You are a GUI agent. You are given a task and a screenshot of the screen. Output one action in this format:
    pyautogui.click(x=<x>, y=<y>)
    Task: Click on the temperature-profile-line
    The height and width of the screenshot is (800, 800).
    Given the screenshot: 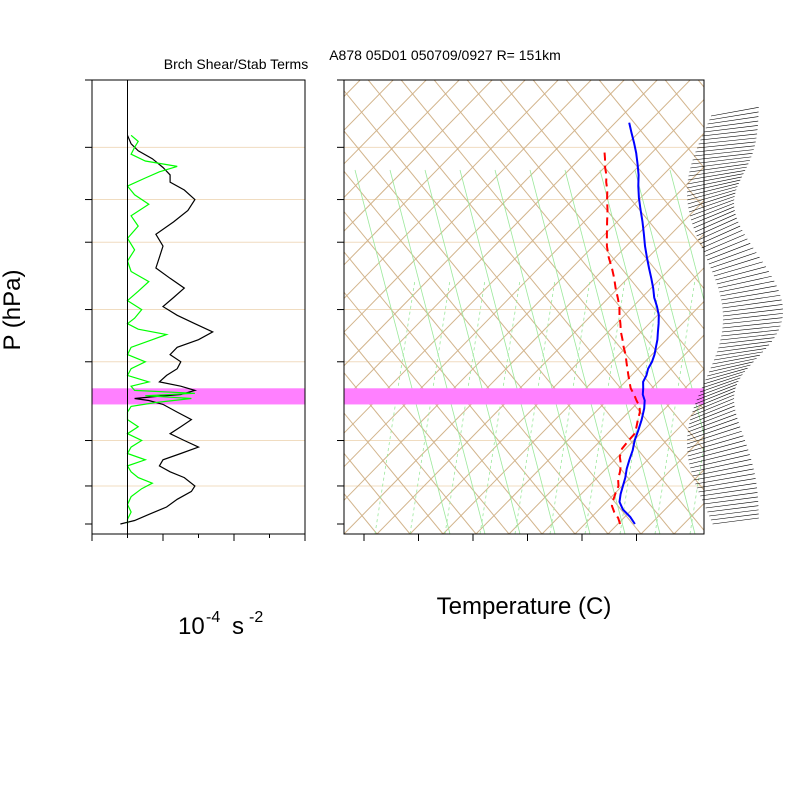 What is the action you would take?
    pyautogui.click(x=639, y=323)
    